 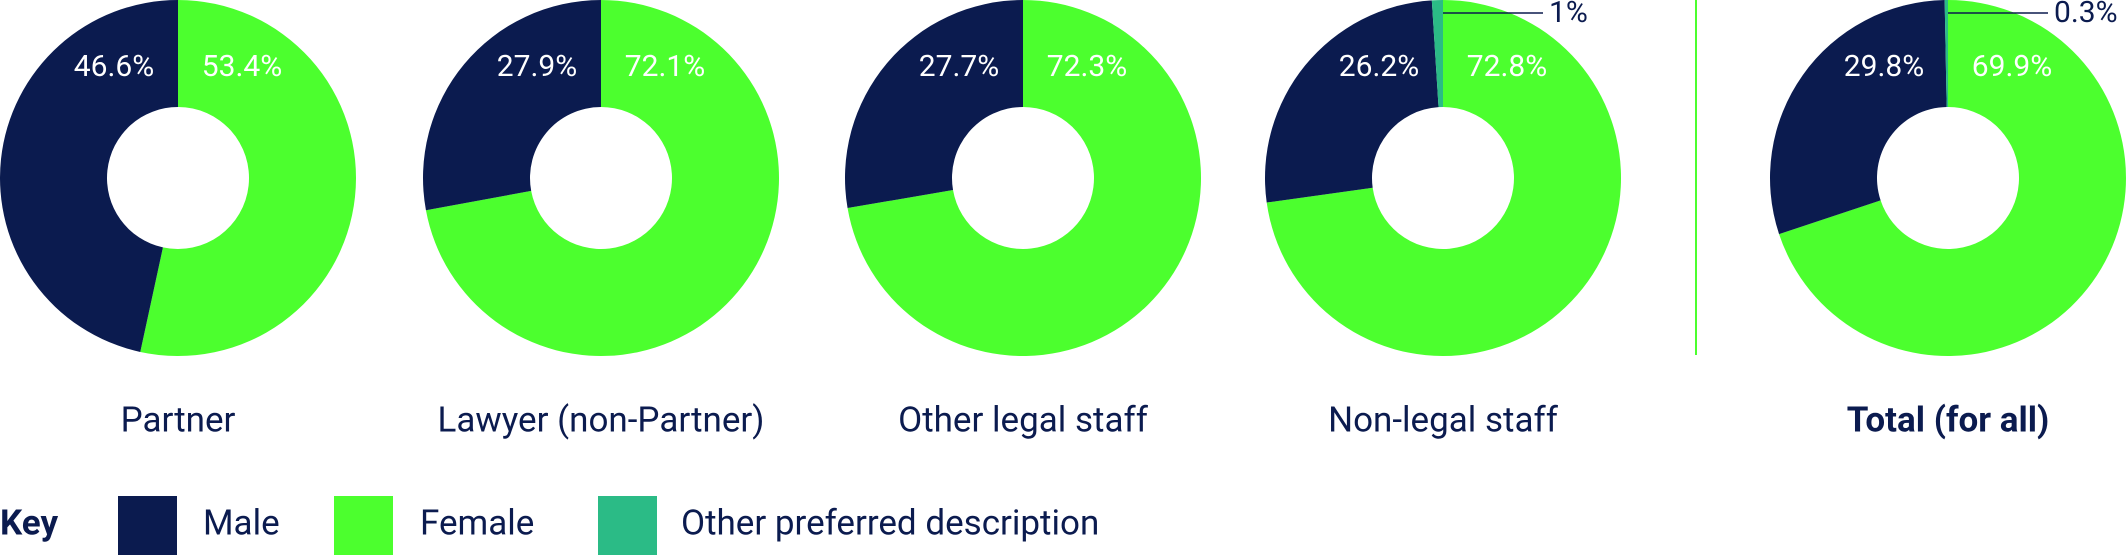 What do you see at coordinates (1884, 66) in the screenshot?
I see `value-label: 29.8%` at bounding box center [1884, 66].